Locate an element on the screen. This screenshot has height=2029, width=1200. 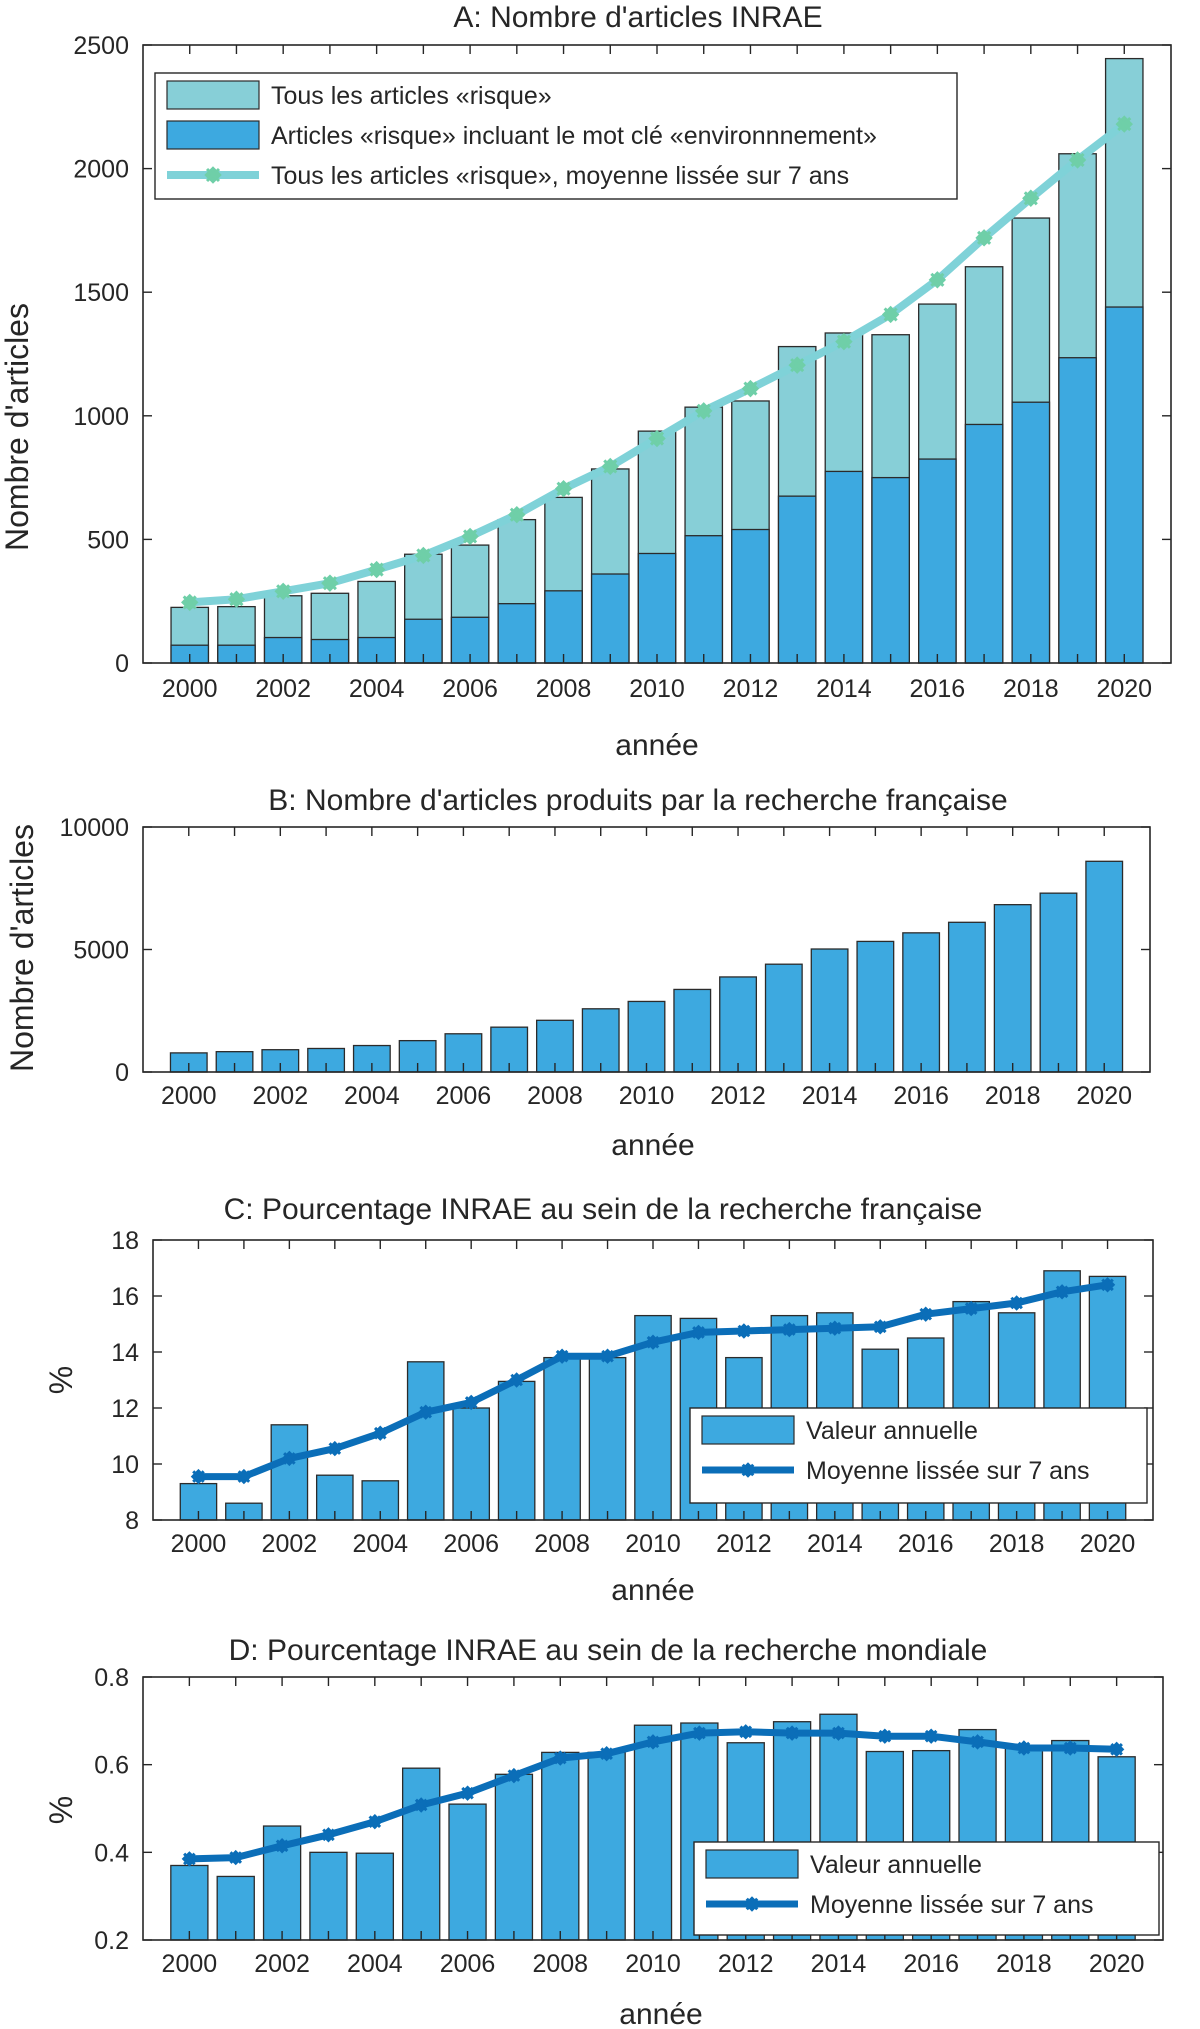
chart-b-xtick-label: 2002 is located at coordinates (281, 1096).